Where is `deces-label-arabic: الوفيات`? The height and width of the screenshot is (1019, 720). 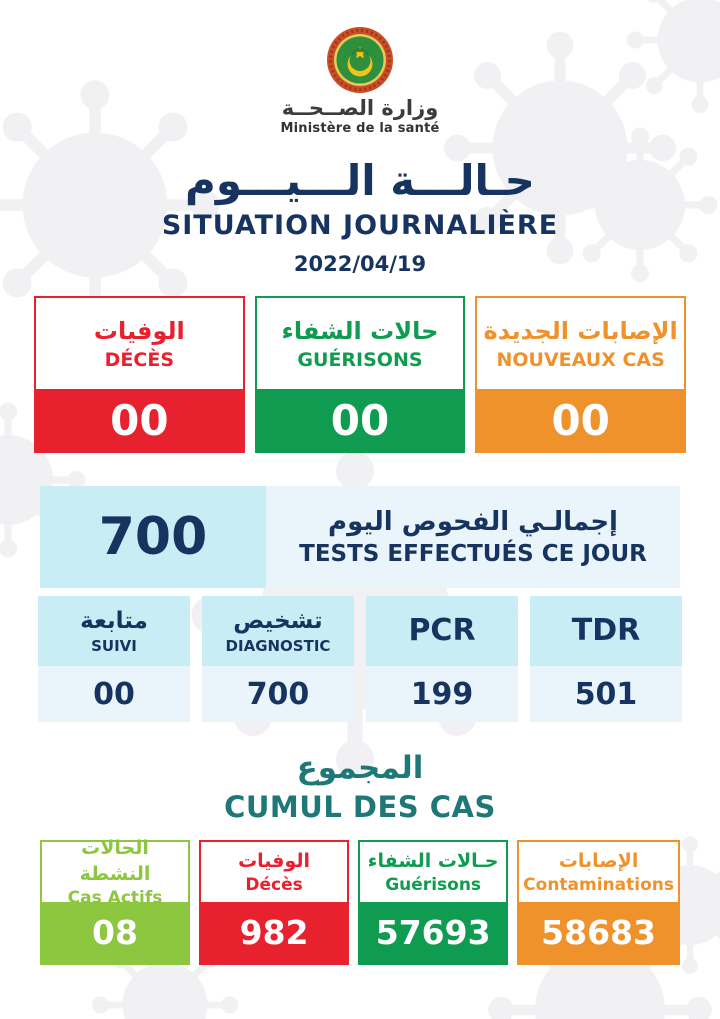 deces-label-arabic: الوفيات is located at coordinates (139, 330).